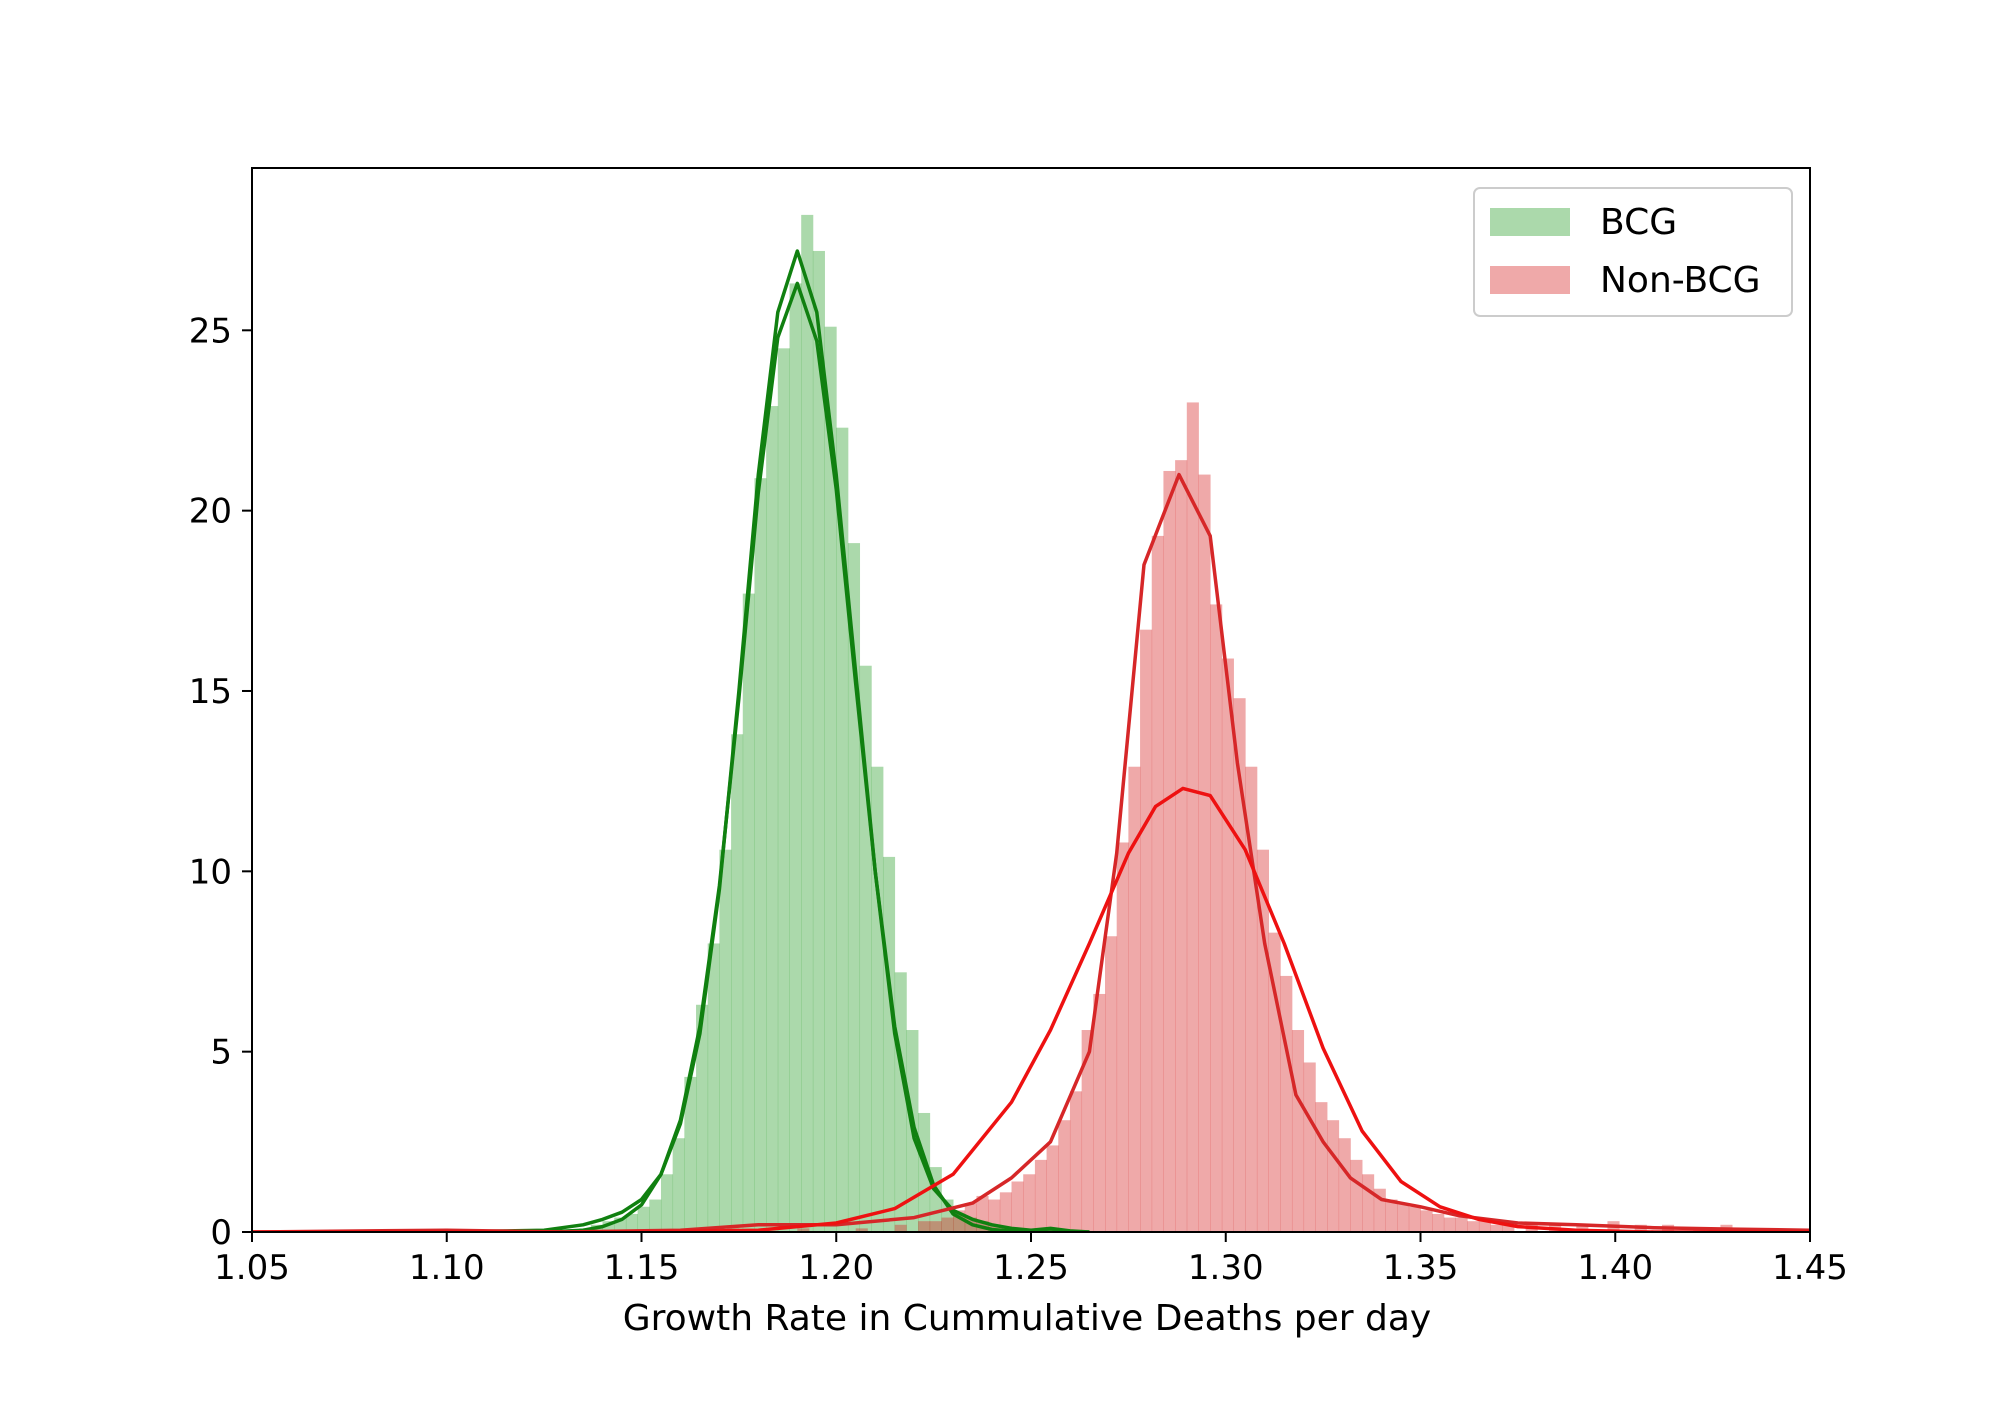 This screenshot has width=2000, height=1404. I want to click on y-tick-label: 5, so click(221, 1053).